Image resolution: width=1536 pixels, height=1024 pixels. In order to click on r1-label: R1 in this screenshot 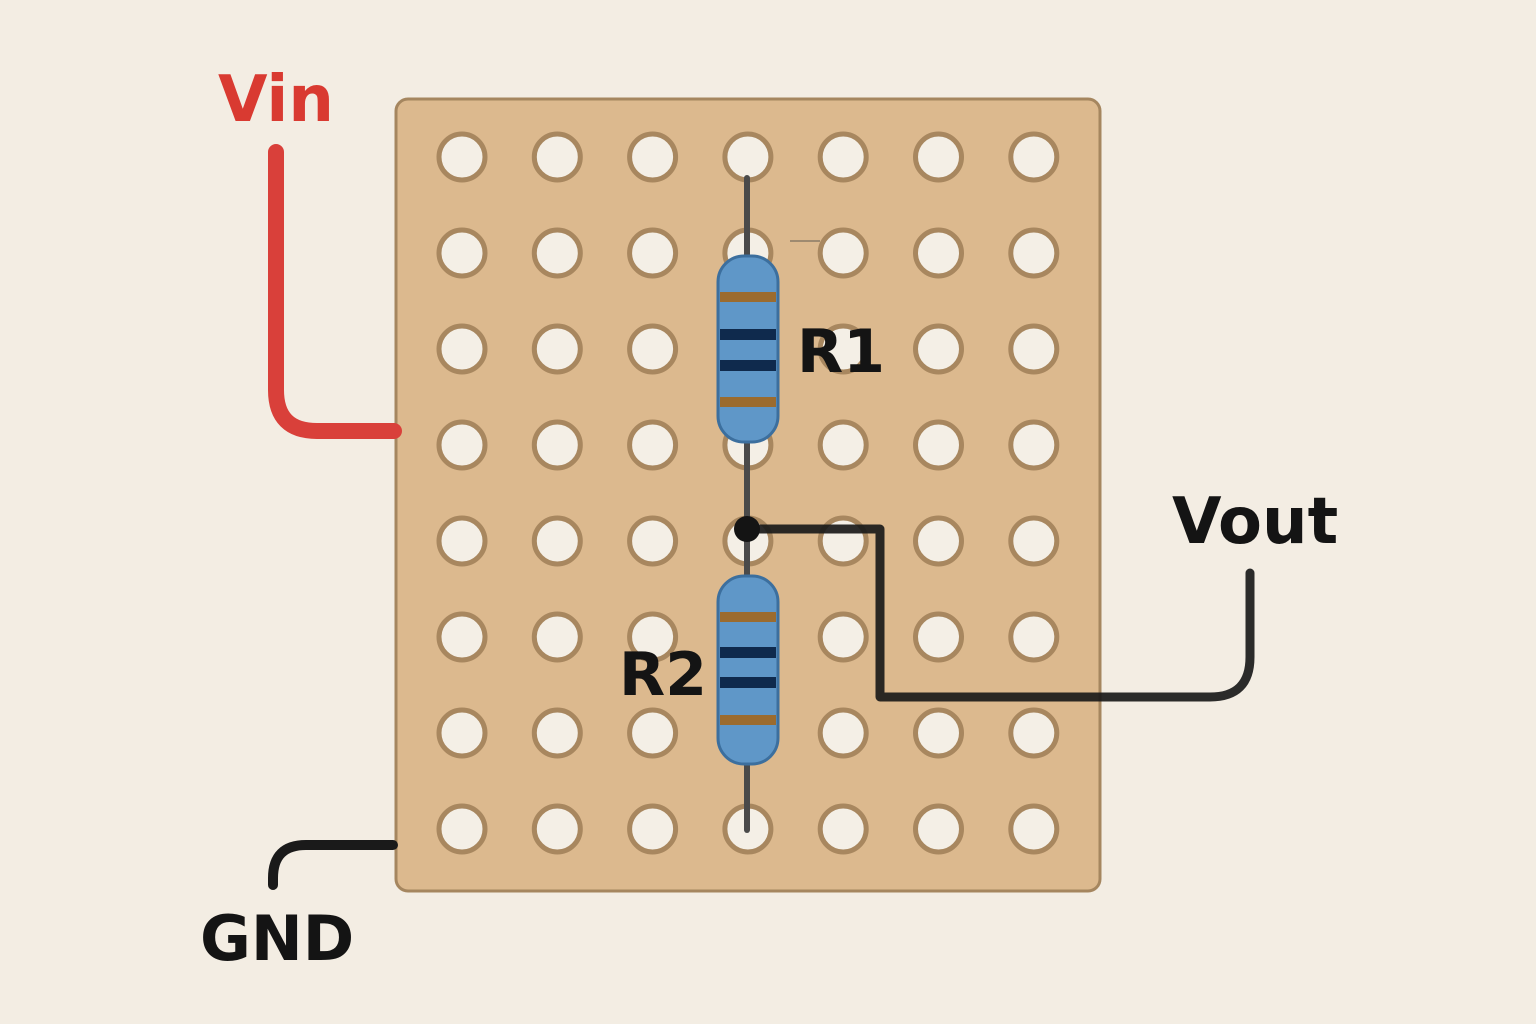, I will do `click(841, 352)`.